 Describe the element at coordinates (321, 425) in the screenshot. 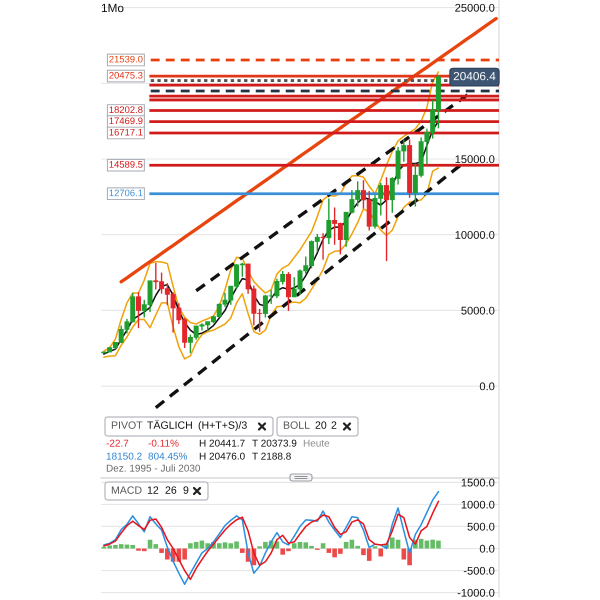

I see `annotation: 20` at that location.